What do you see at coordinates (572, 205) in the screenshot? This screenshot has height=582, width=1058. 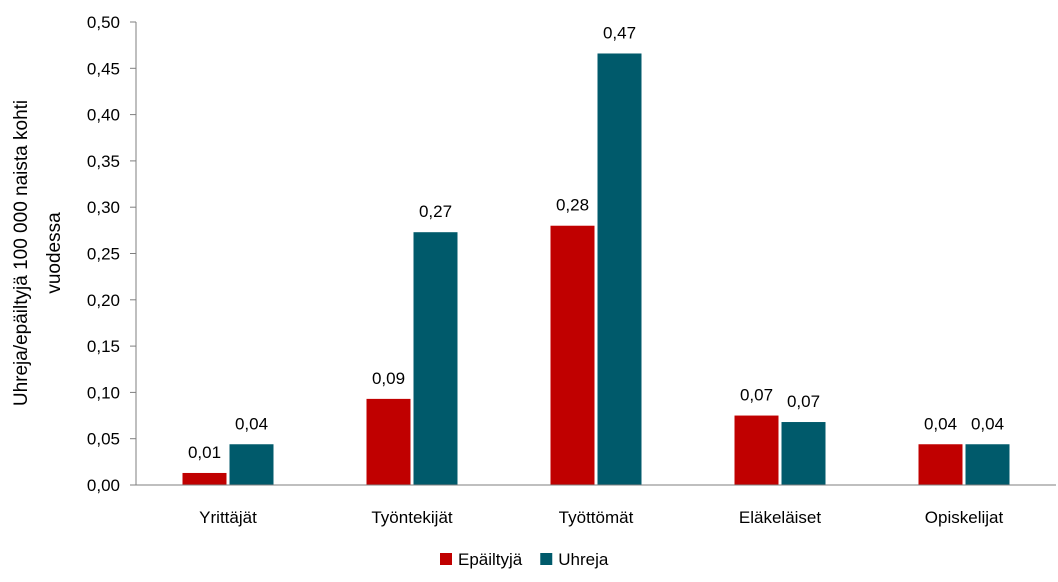 I see `data-label: 0,28` at bounding box center [572, 205].